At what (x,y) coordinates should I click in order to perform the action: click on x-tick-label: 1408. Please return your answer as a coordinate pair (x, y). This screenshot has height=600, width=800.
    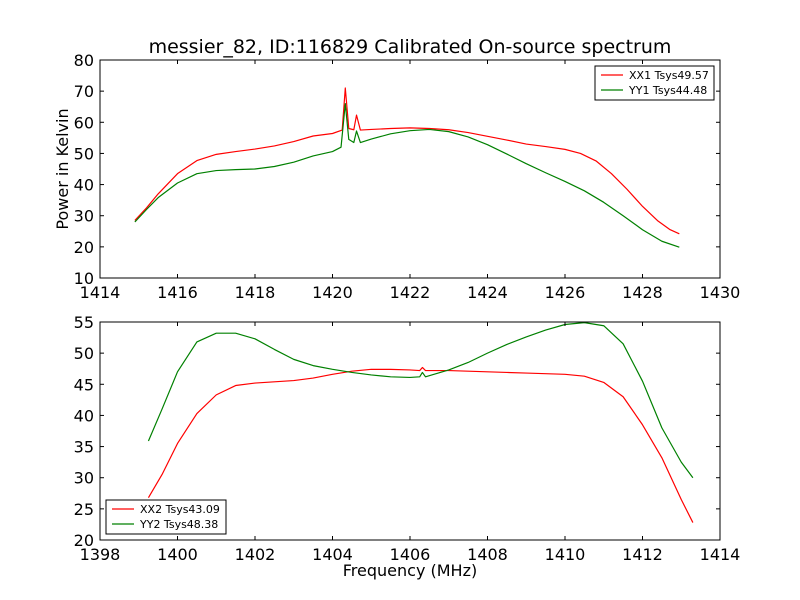
    Looking at the image, I should click on (487, 554).